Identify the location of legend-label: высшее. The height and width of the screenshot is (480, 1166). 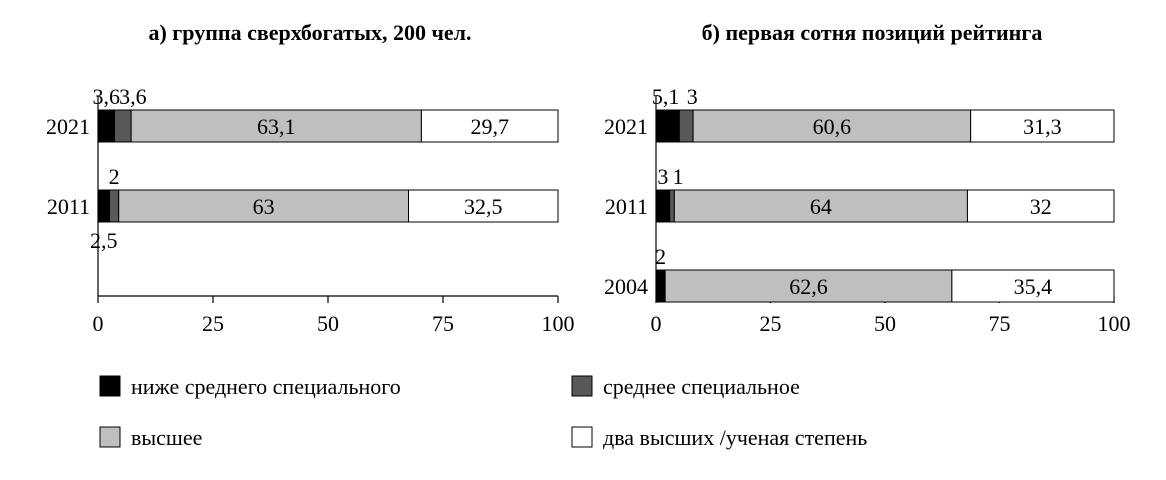
(166, 437).